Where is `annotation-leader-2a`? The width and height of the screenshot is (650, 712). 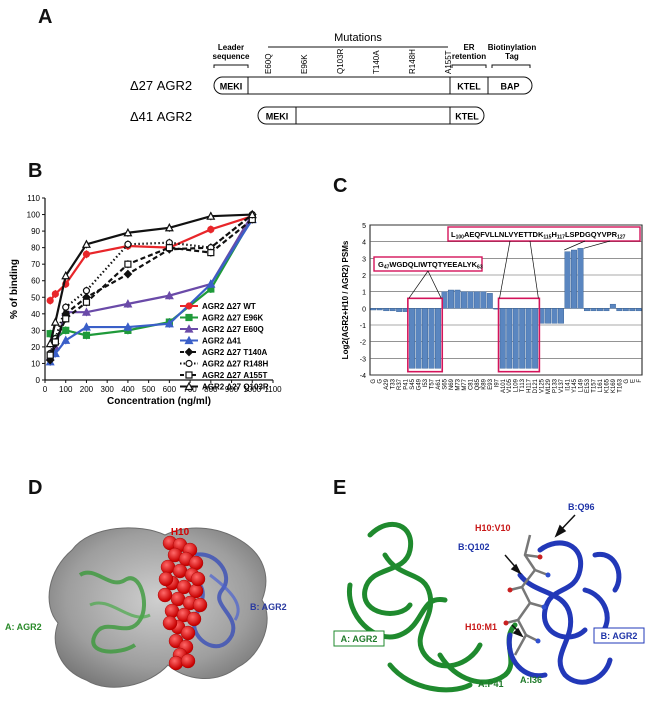 annotation-leader-2a is located at coordinates (505, 269).